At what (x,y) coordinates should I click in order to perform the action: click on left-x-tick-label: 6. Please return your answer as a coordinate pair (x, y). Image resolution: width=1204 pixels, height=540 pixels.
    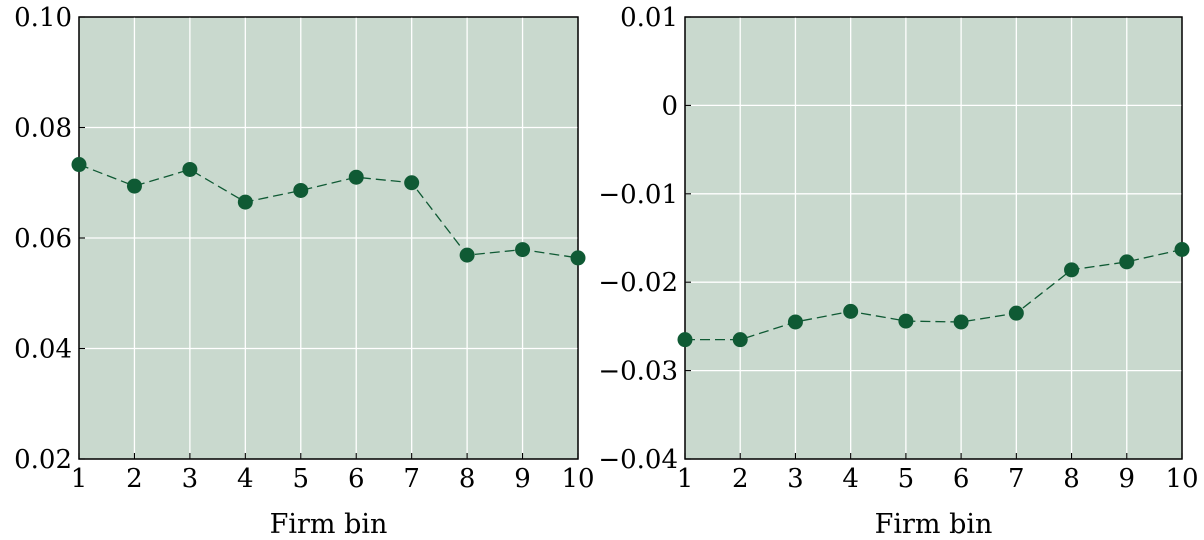
    Looking at the image, I should click on (356, 479).